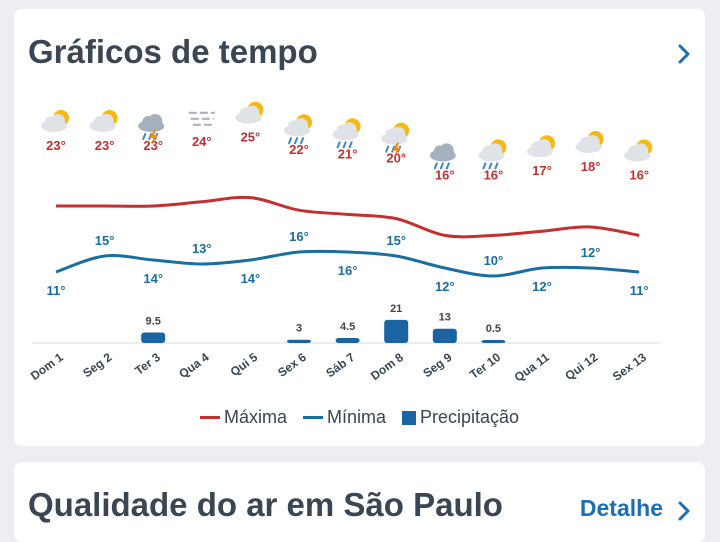 The height and width of the screenshot is (542, 720). I want to click on min-temp-line, so click(347, 263).